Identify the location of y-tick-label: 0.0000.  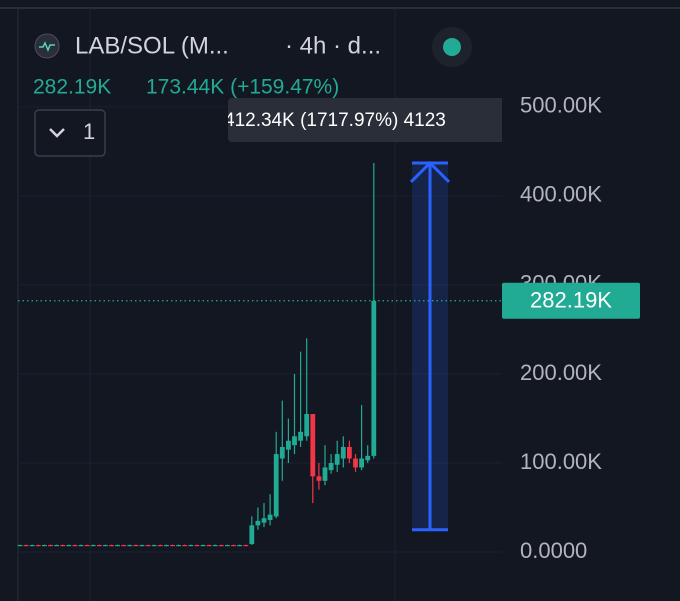
(553, 550).